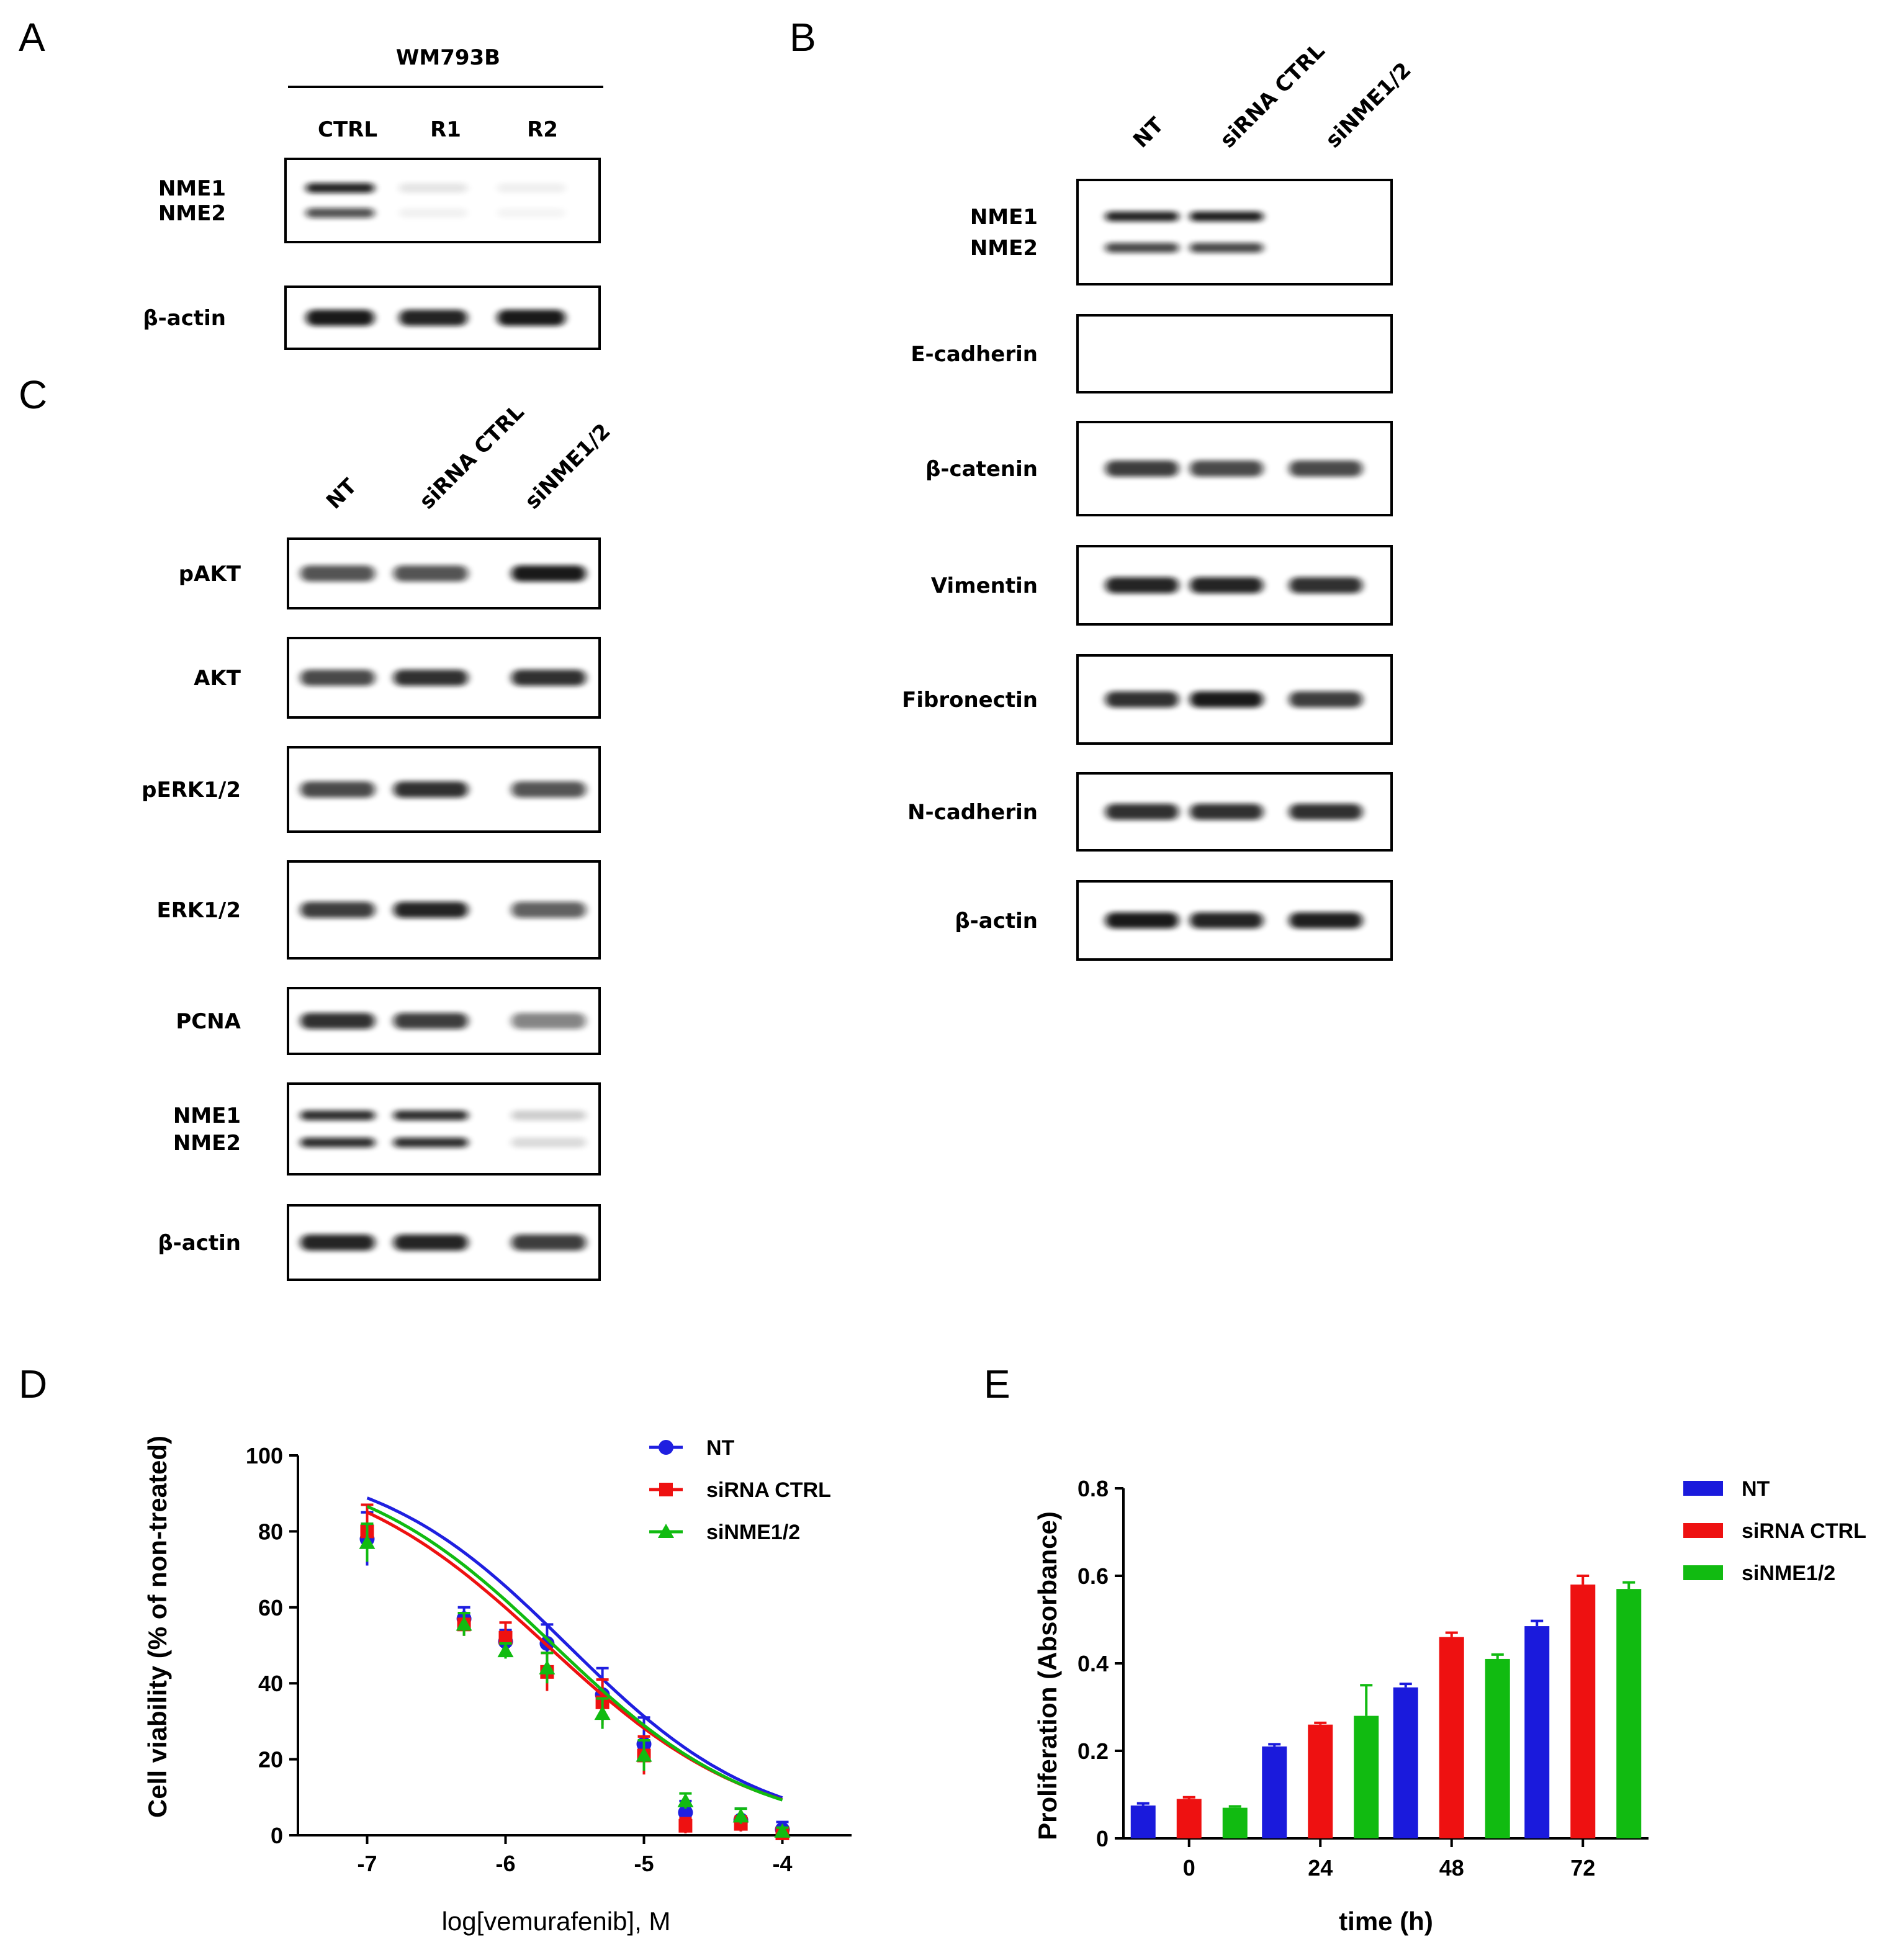  I want to click on lane-label: siNME1/2, so click(568, 467).